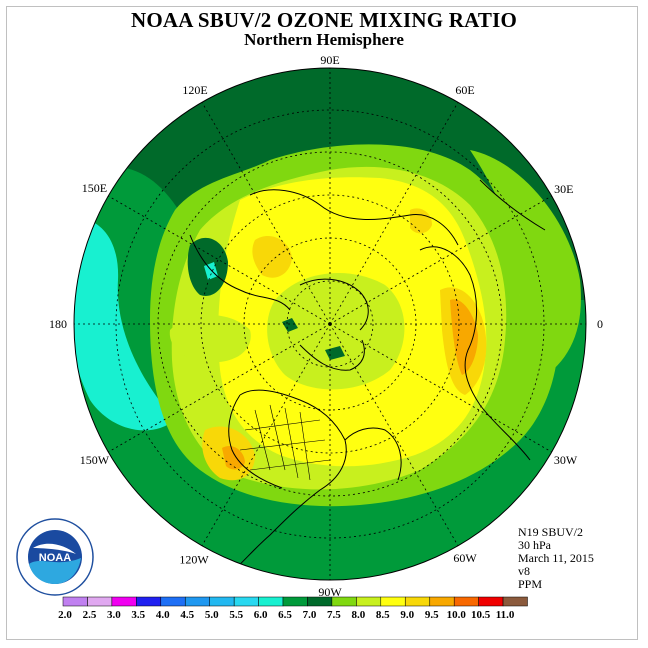 The height and width of the screenshot is (648, 648). Describe the element at coordinates (194, 90) in the screenshot. I see `longitude-label: 120E` at that location.